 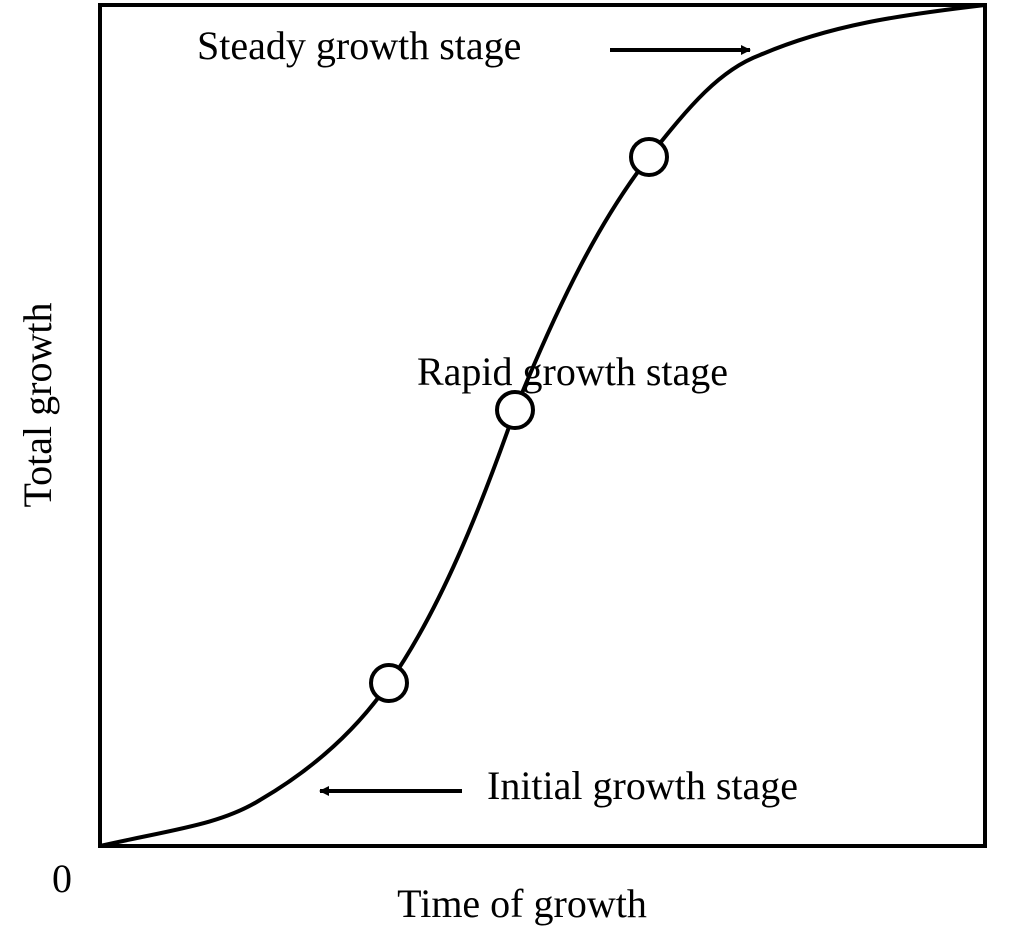 What do you see at coordinates (642, 785) in the screenshot?
I see `annotation: Initial growth stage` at bounding box center [642, 785].